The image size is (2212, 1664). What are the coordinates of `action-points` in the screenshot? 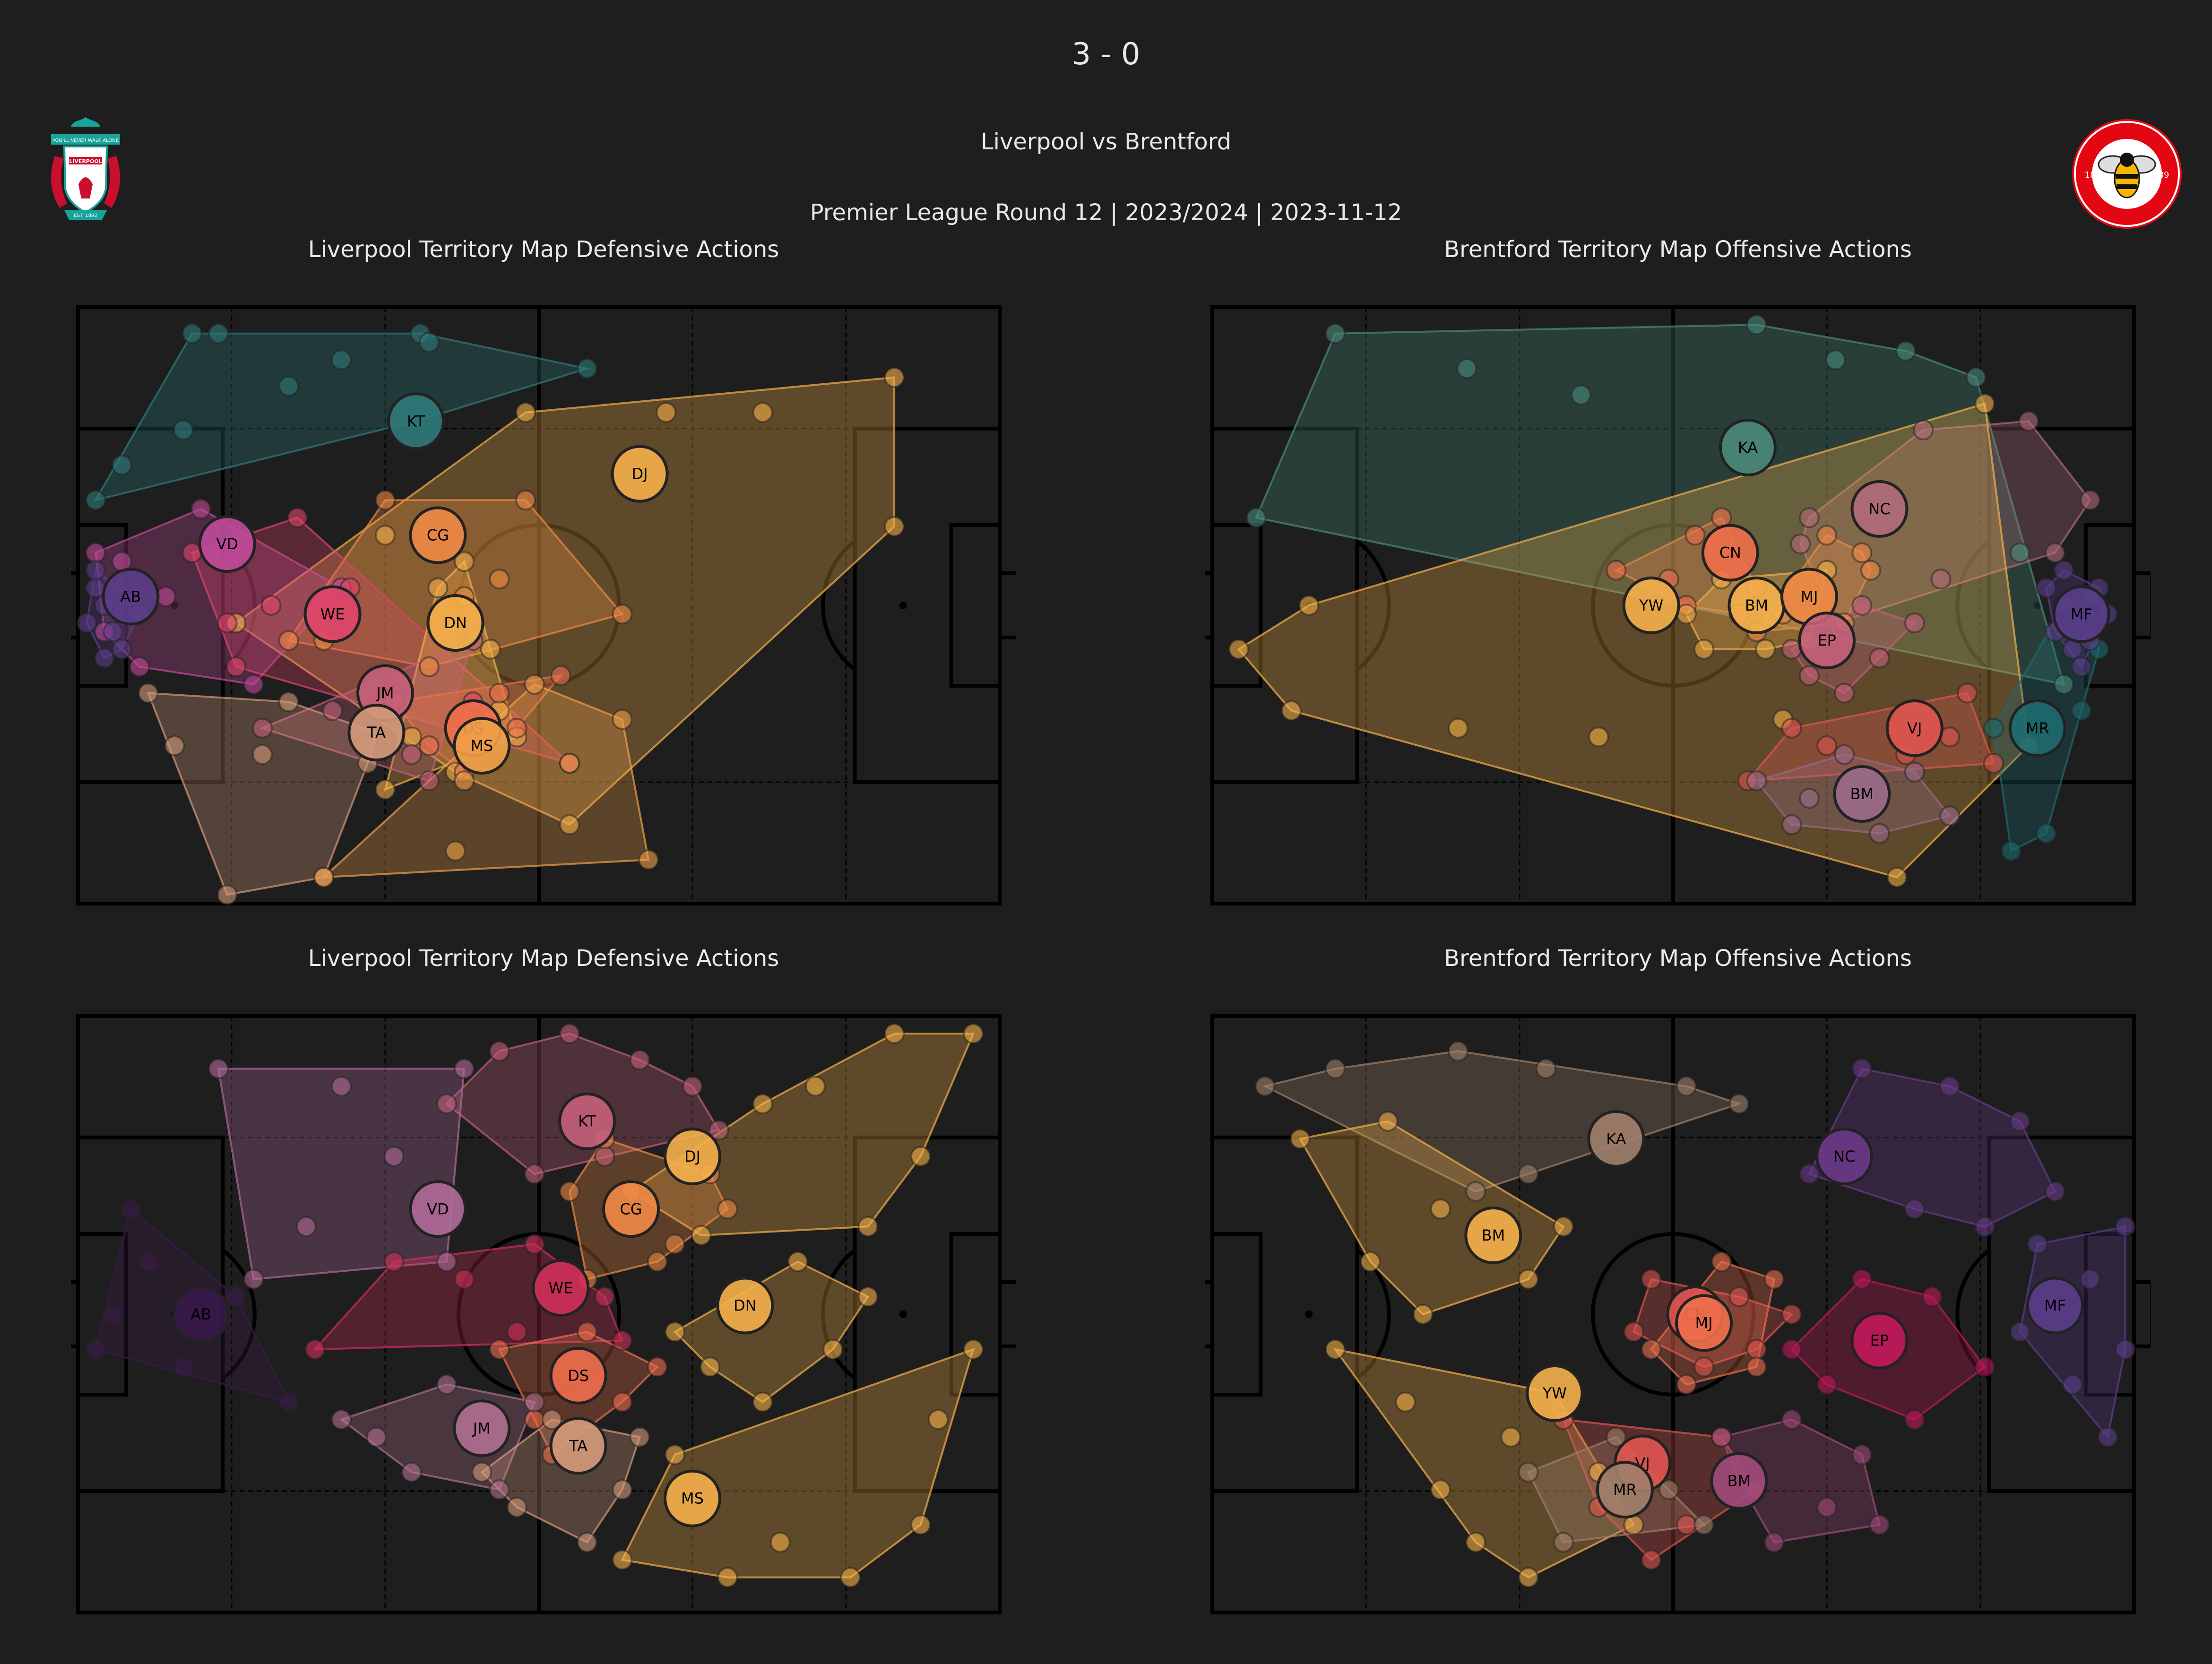 It's located at (490, 614).